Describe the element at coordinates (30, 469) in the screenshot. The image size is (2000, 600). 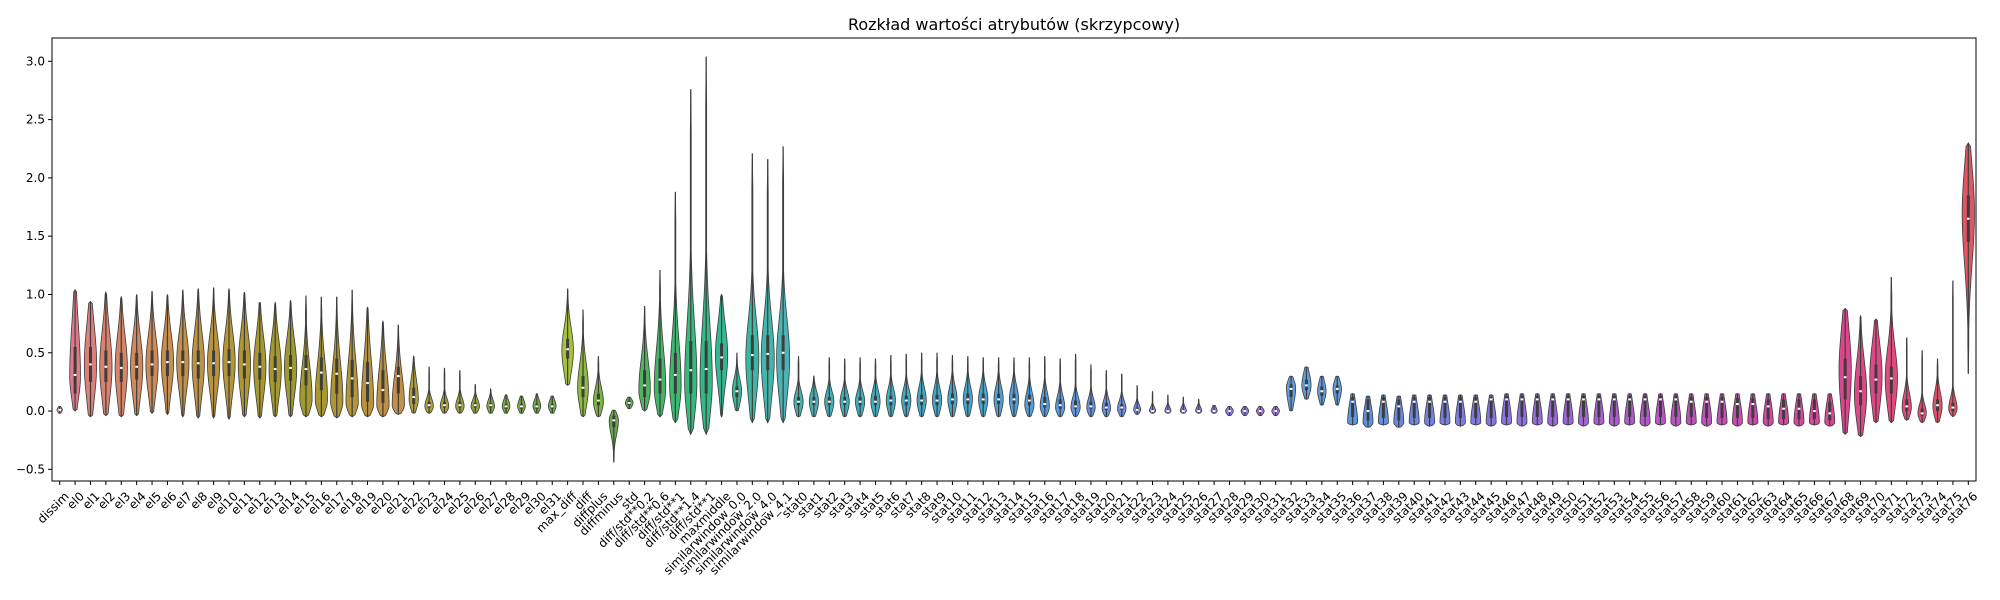
I see `y-tick-label: −0.5` at that location.